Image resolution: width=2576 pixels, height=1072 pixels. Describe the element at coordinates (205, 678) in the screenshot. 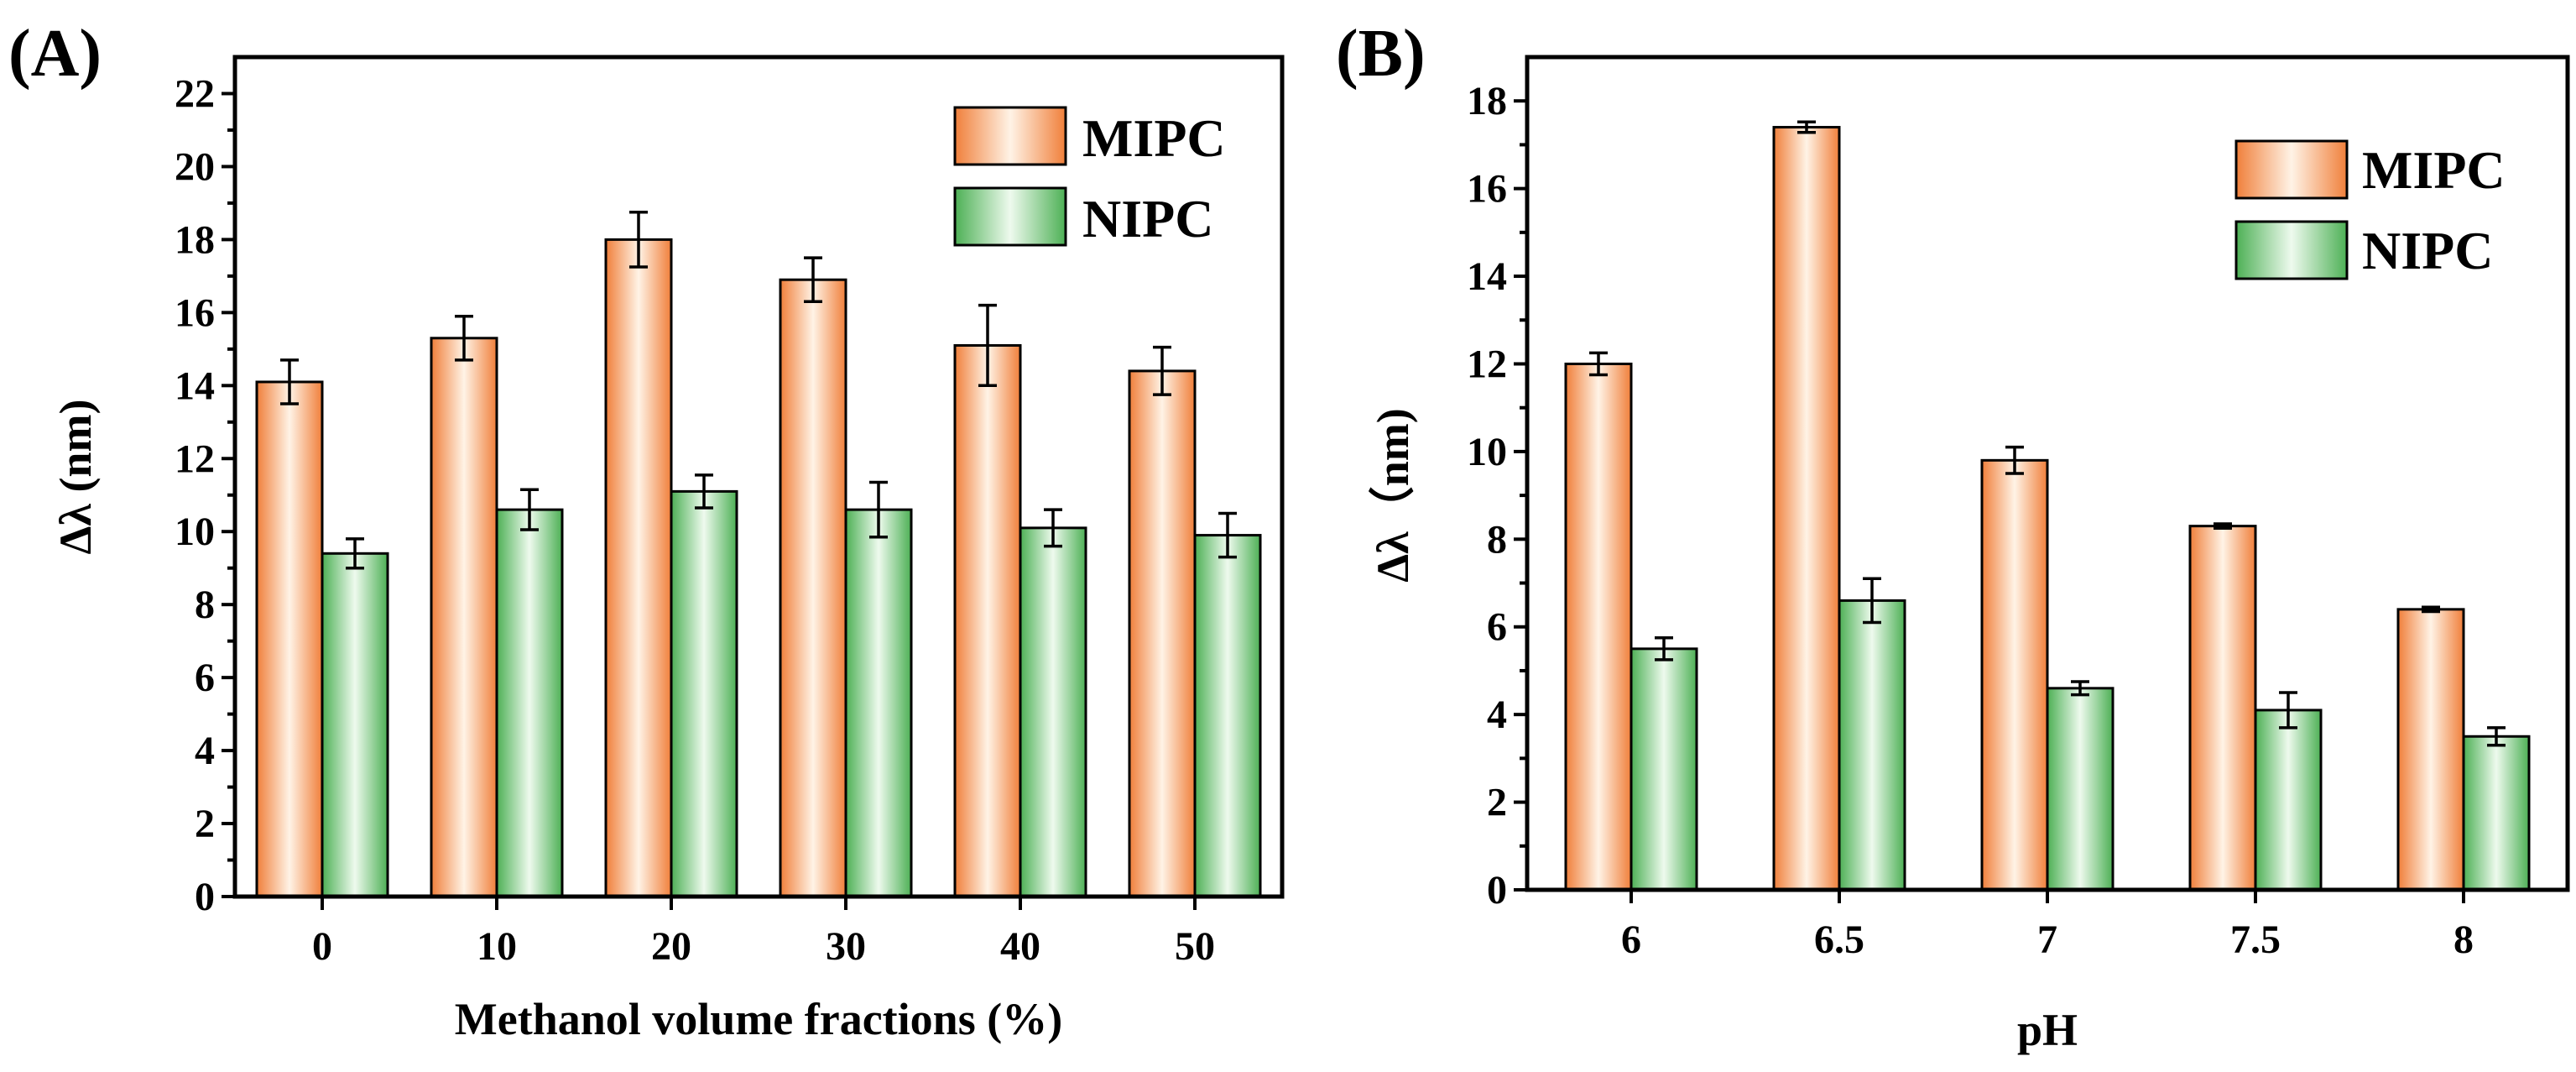

I see `panel-a-y-tick-label: 6` at that location.